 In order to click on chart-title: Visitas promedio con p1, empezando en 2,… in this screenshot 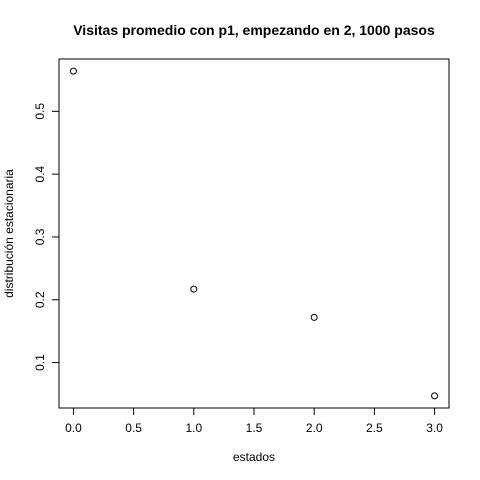, I will do `click(254, 30)`.